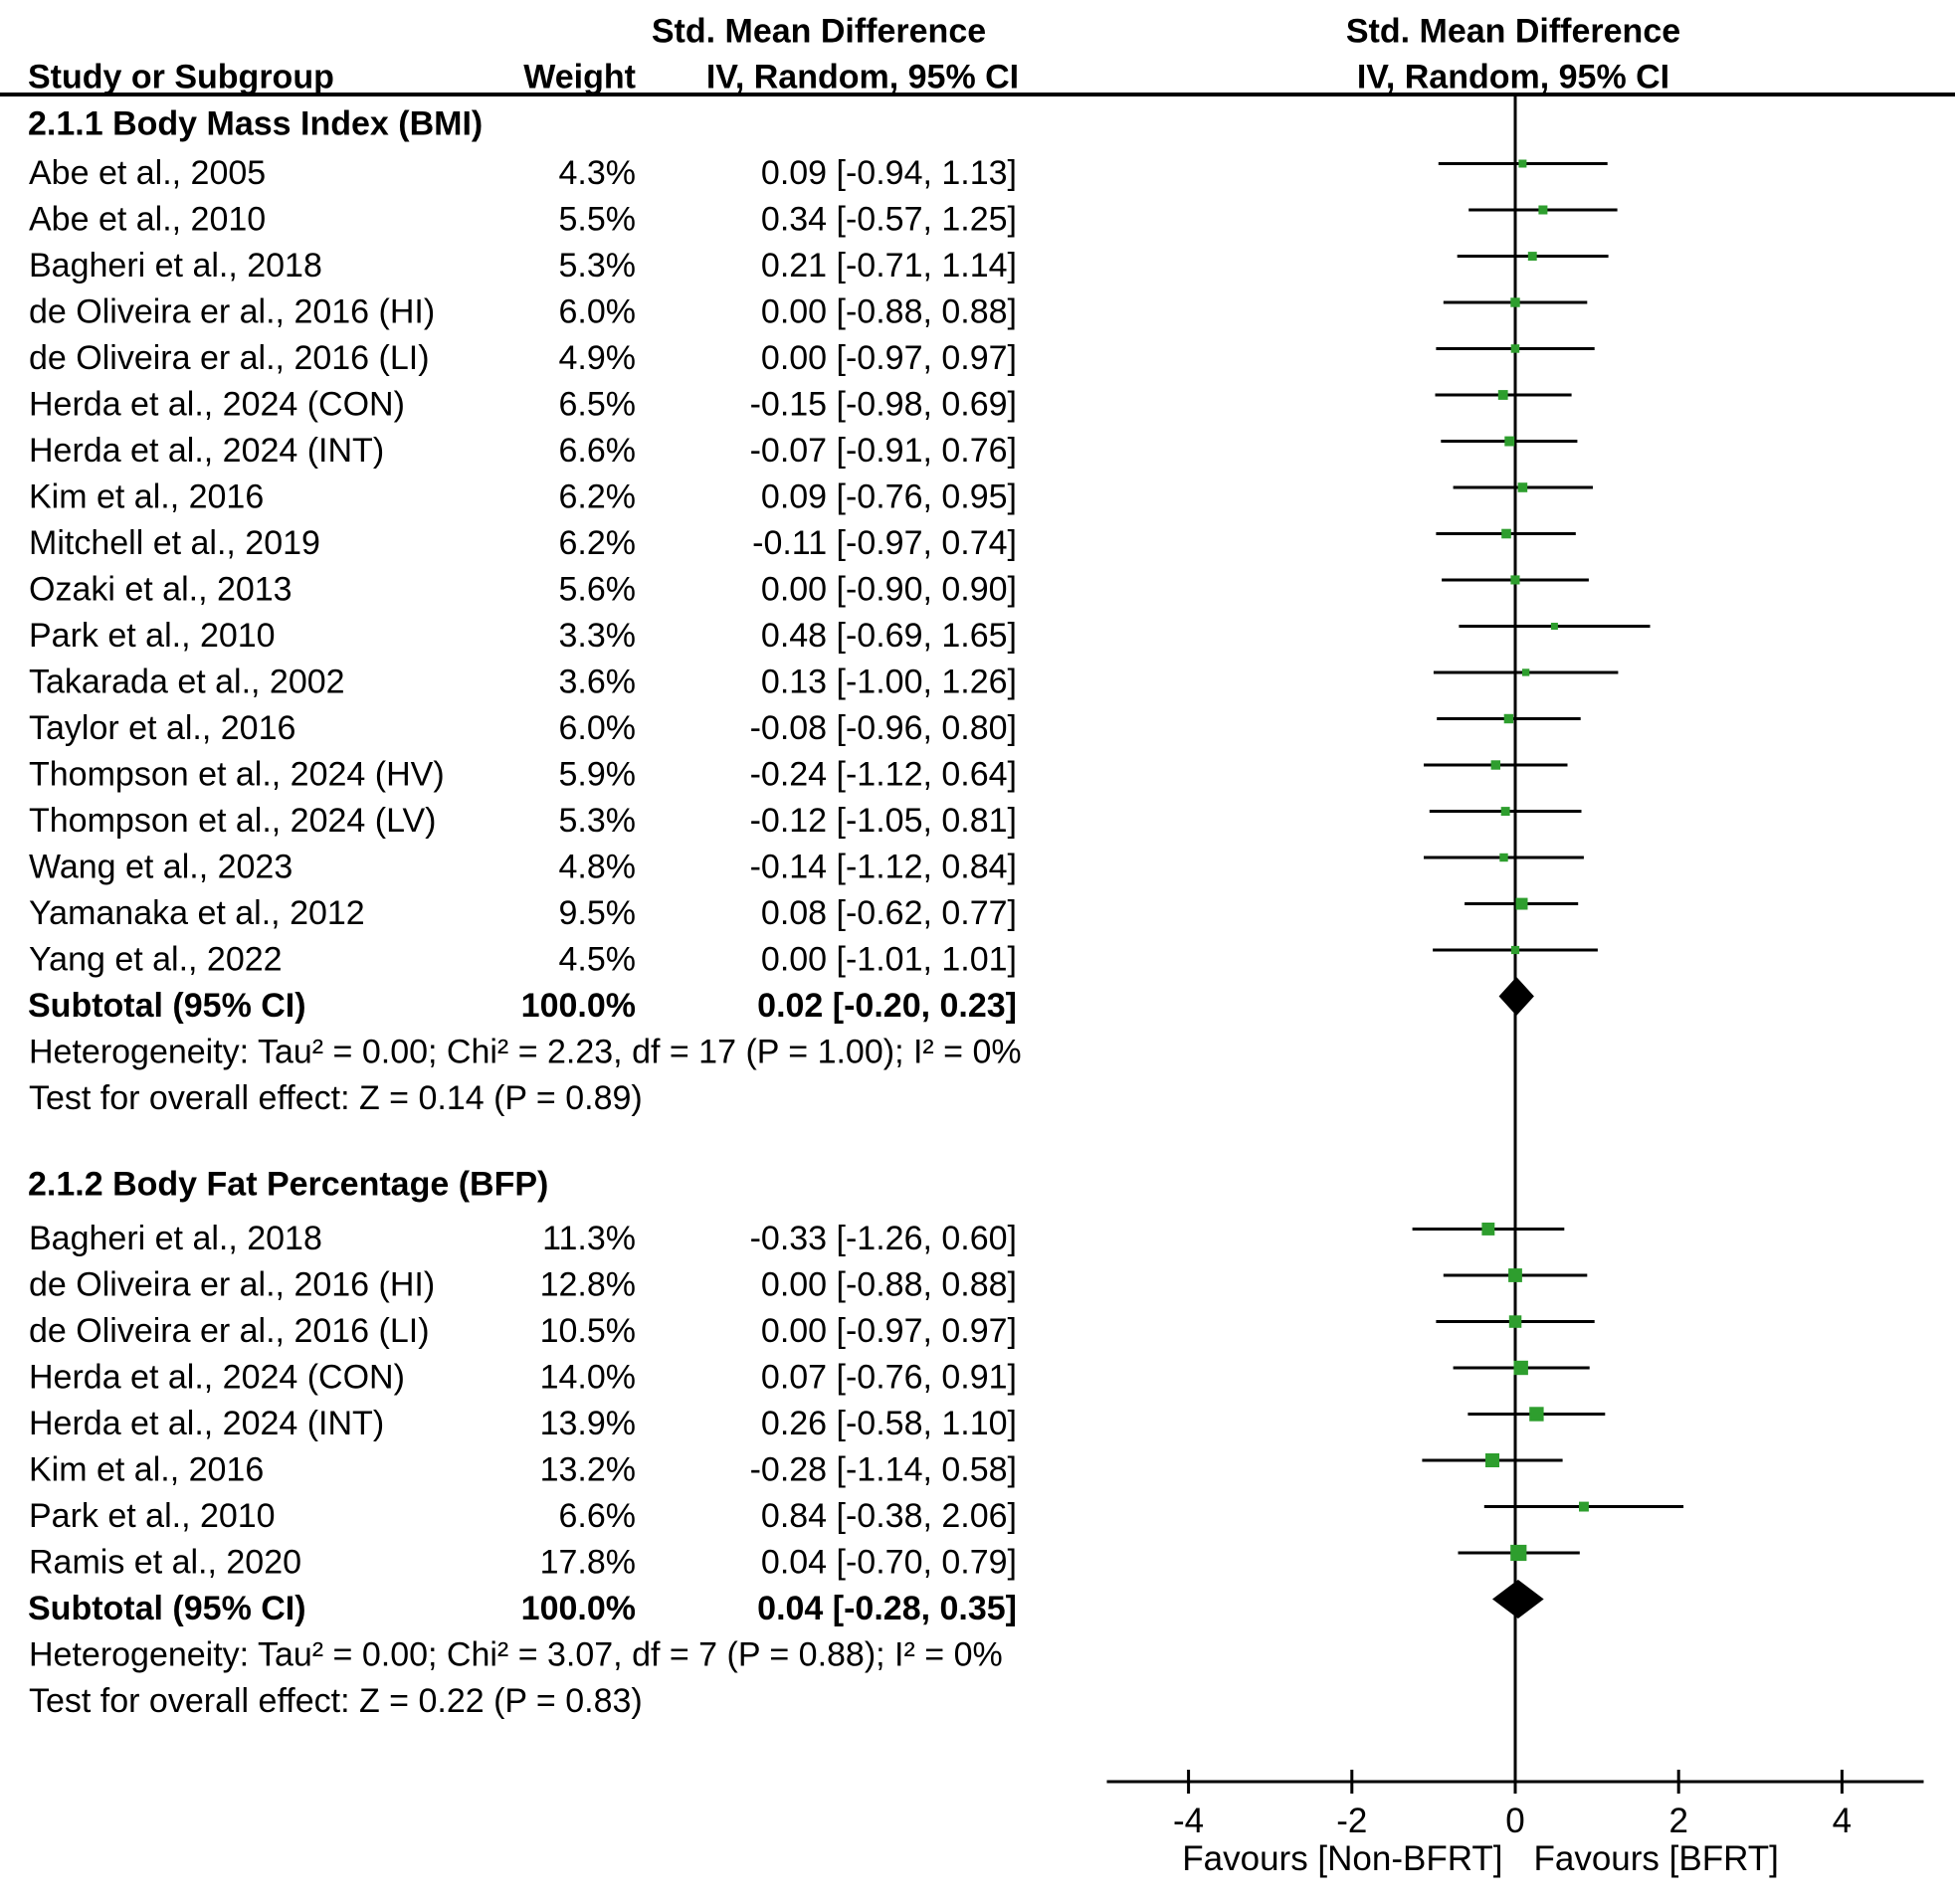 The height and width of the screenshot is (1904, 1955). What do you see at coordinates (174, 543) in the screenshot?
I see `svg-text: Mitchell et al., 2019` at bounding box center [174, 543].